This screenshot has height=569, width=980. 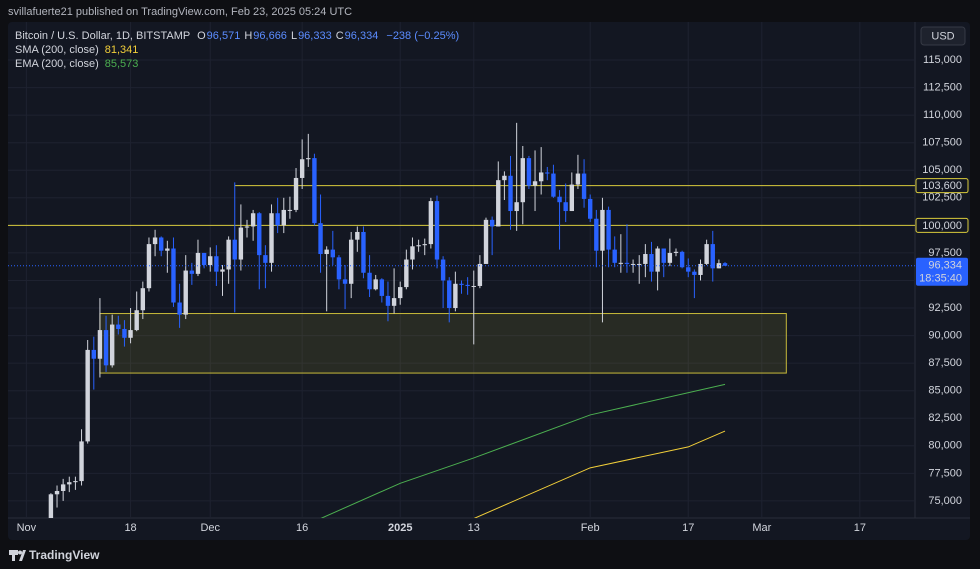 I want to click on x-tick-label: 16, so click(x=302, y=528).